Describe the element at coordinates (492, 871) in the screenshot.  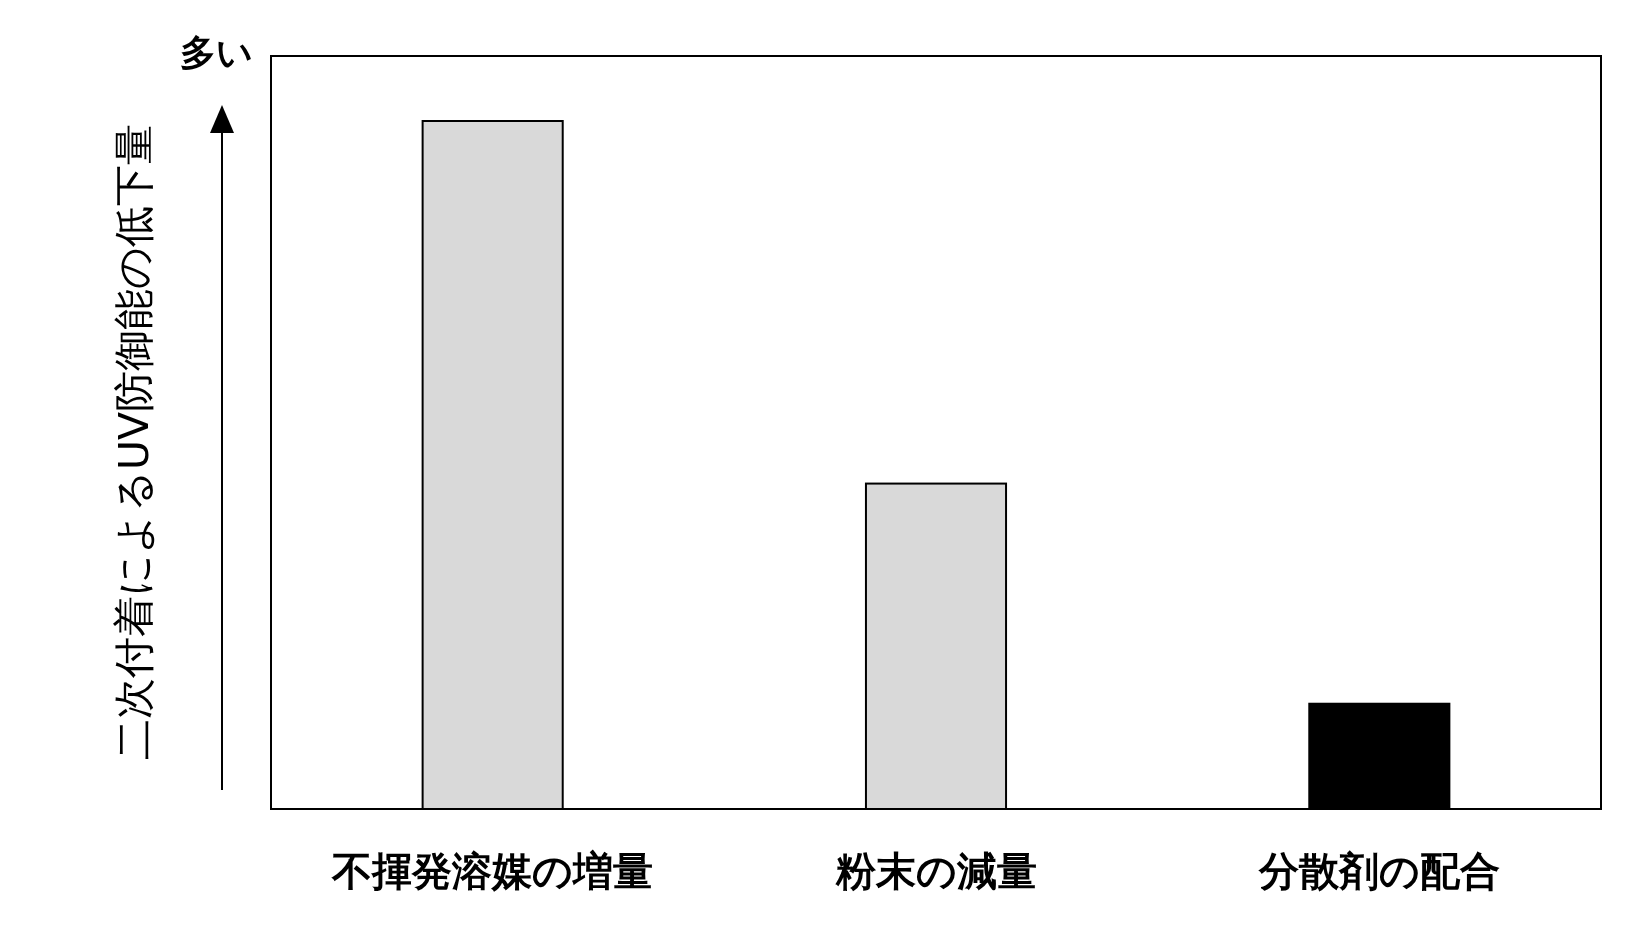
I see `x-tick-label: 不揮発溶媒の増量` at that location.